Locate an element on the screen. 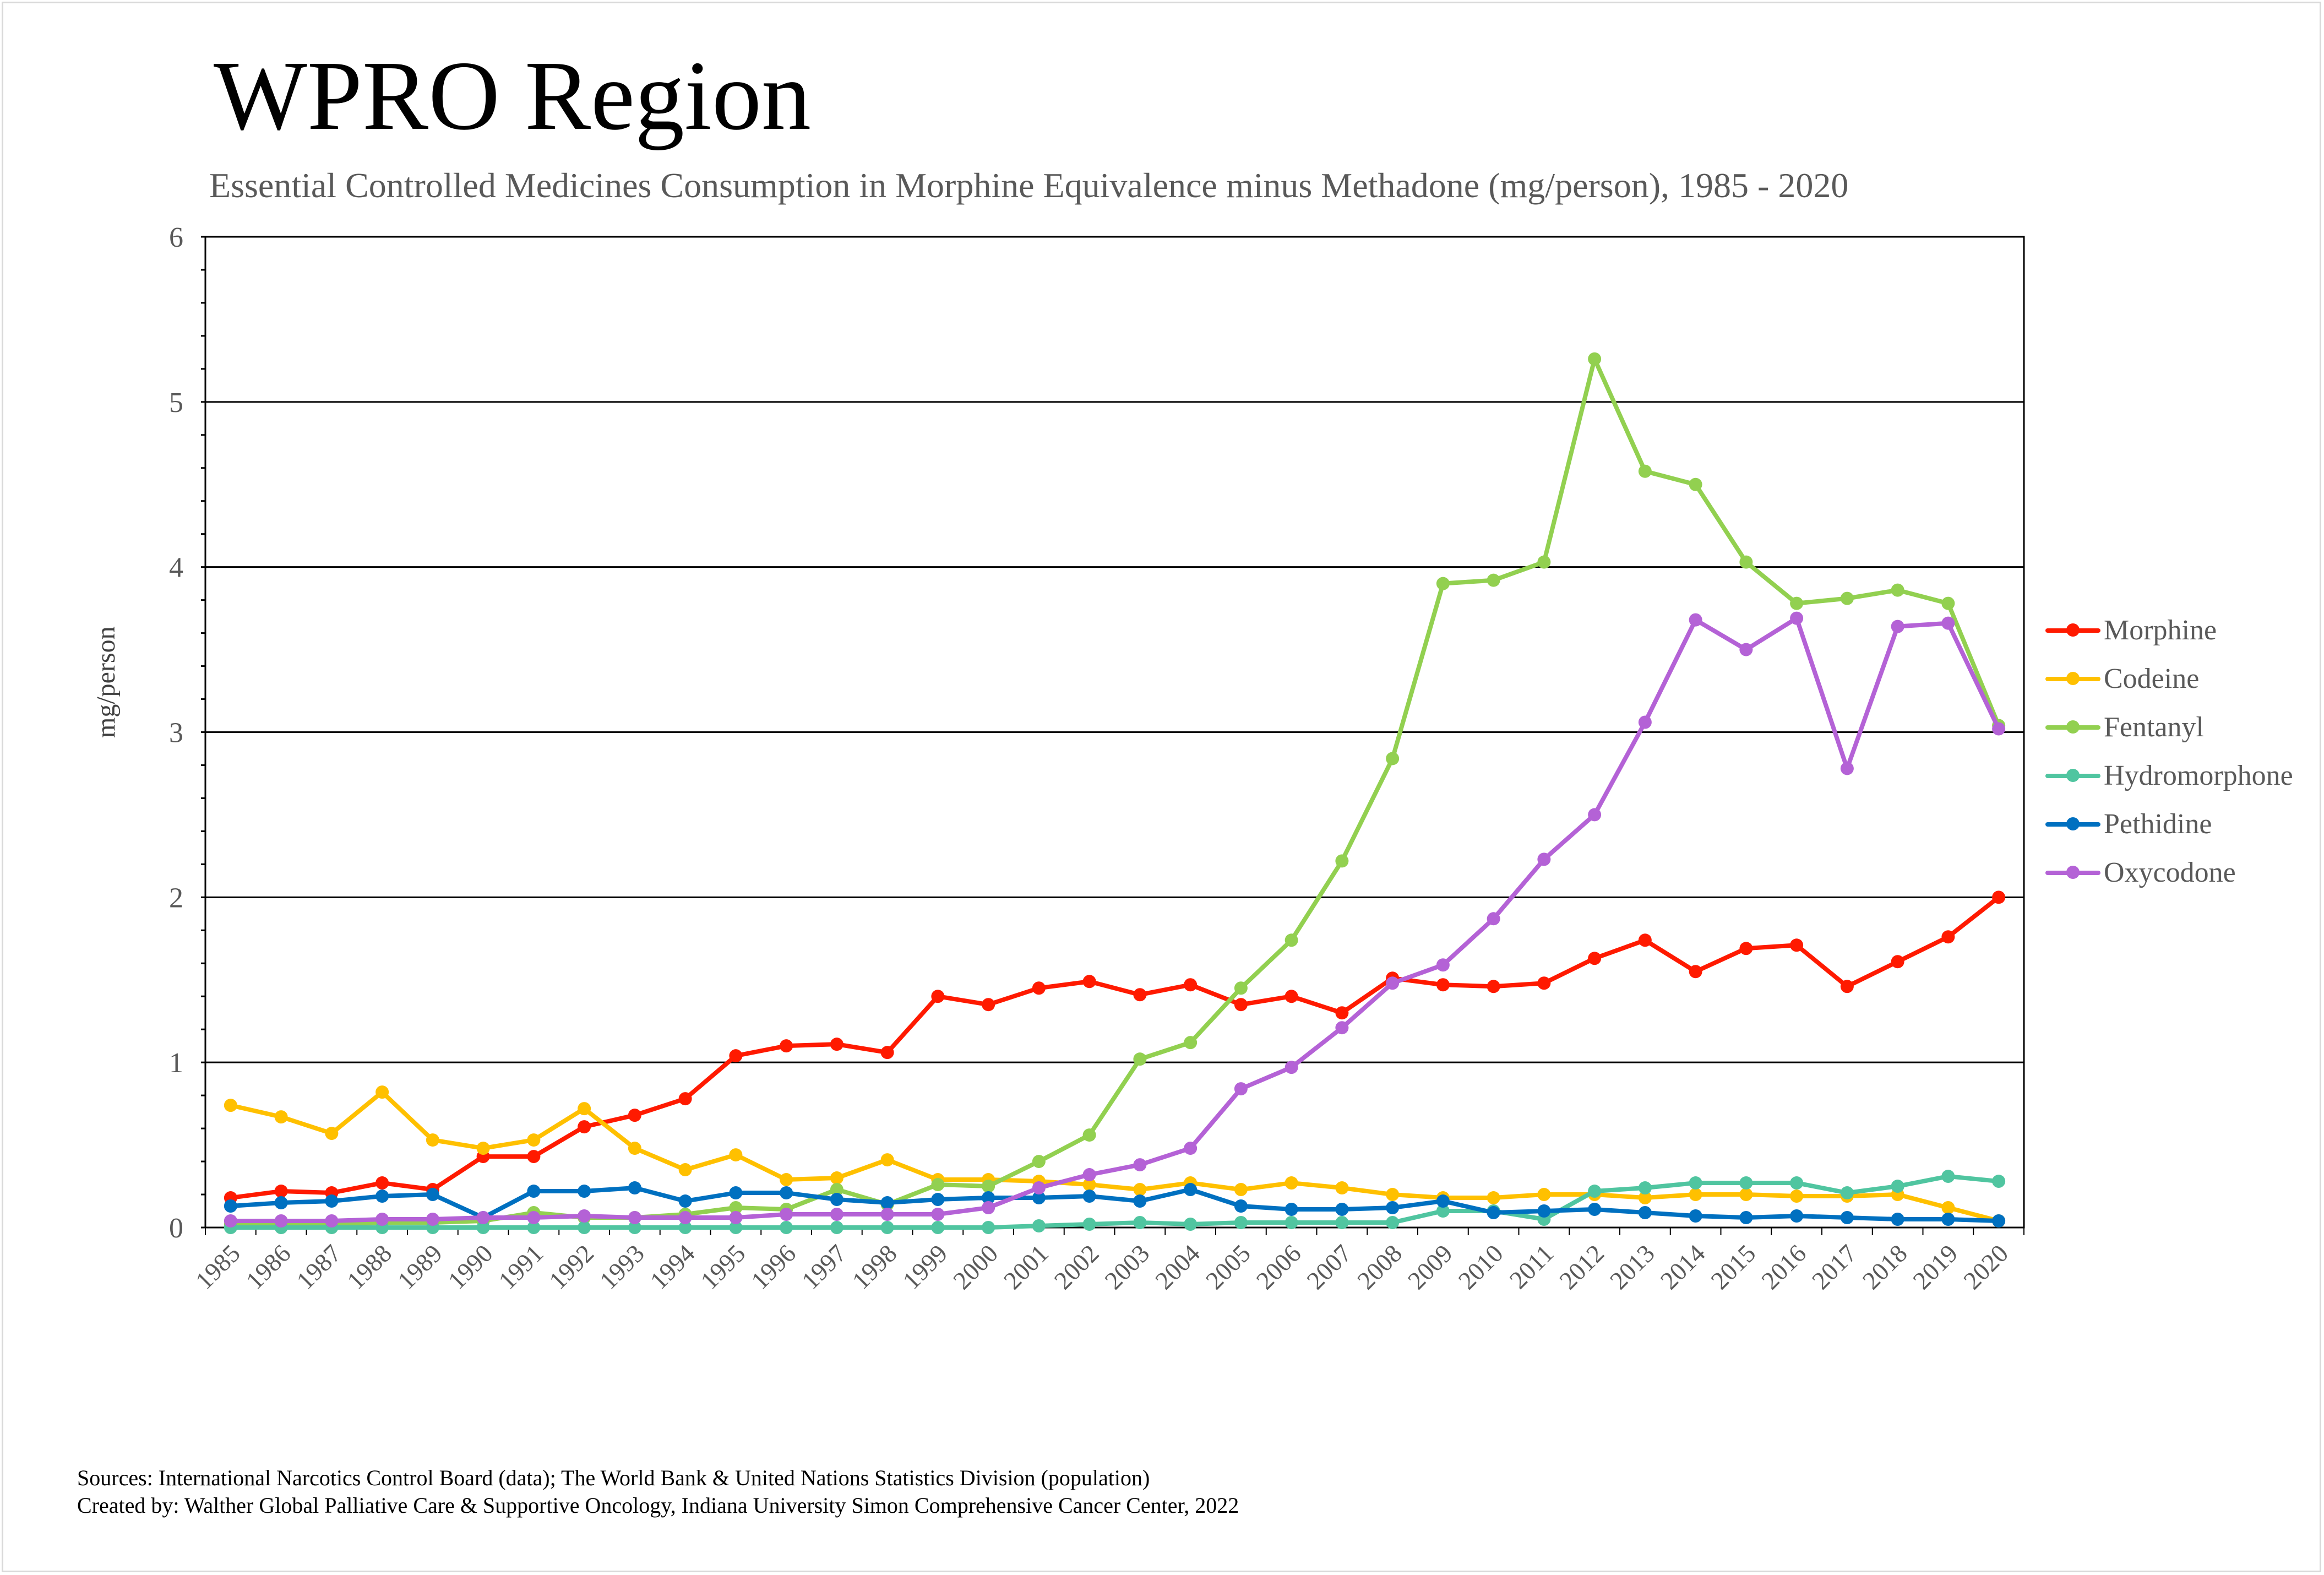 The height and width of the screenshot is (1575, 2324). x-tick-label: 2008 is located at coordinates (1379, 1267).